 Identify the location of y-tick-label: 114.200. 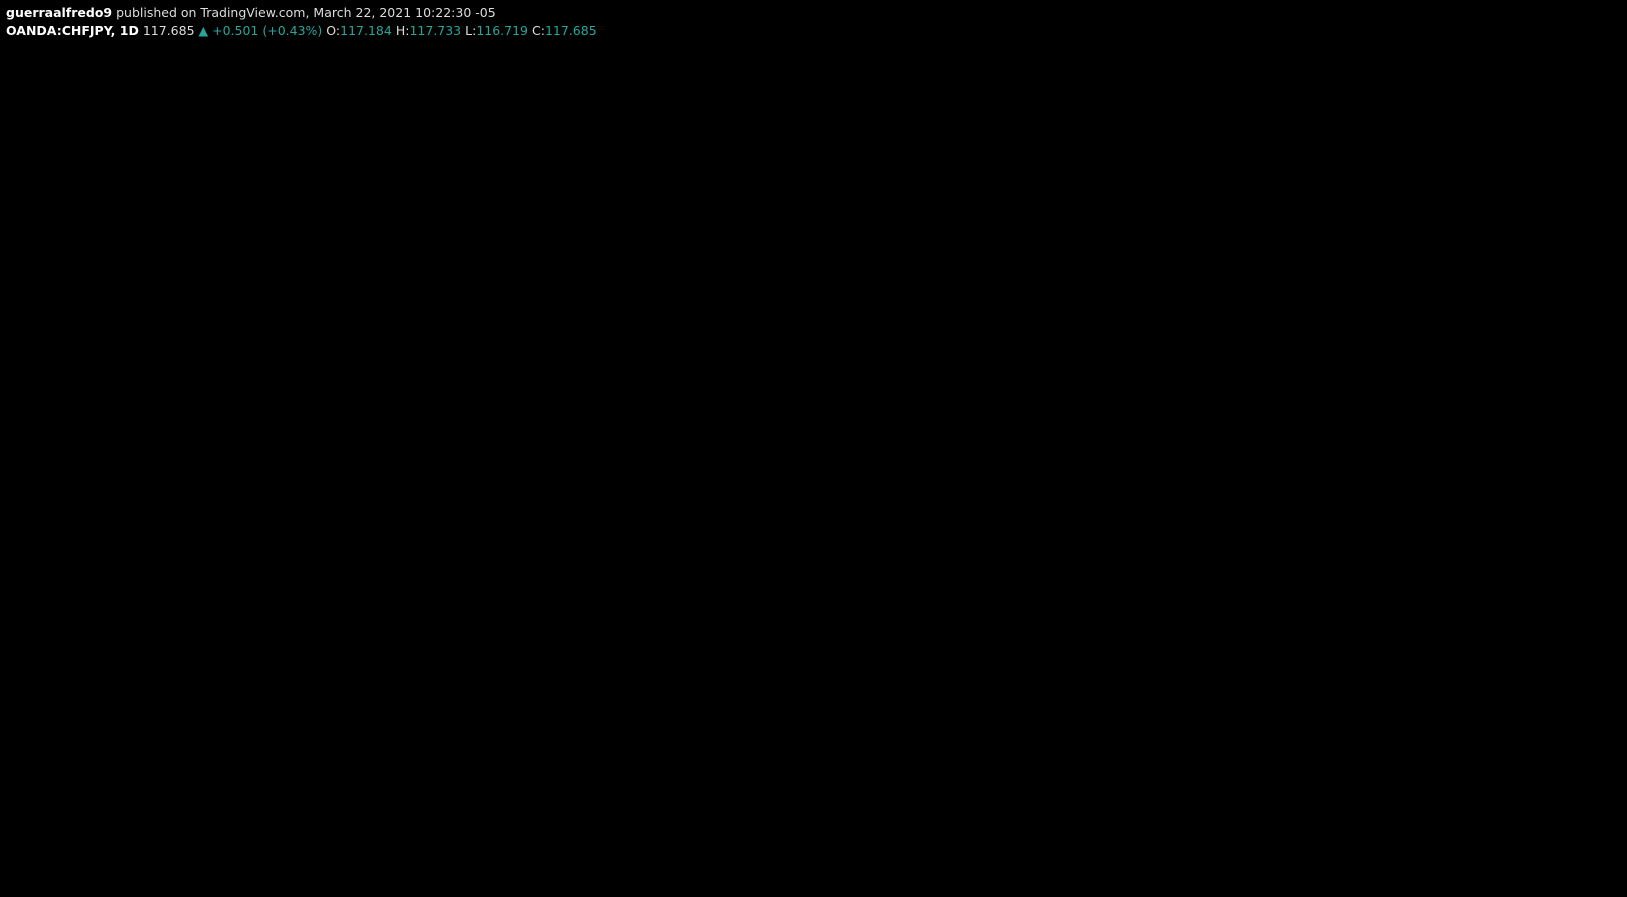
(1534, 708).